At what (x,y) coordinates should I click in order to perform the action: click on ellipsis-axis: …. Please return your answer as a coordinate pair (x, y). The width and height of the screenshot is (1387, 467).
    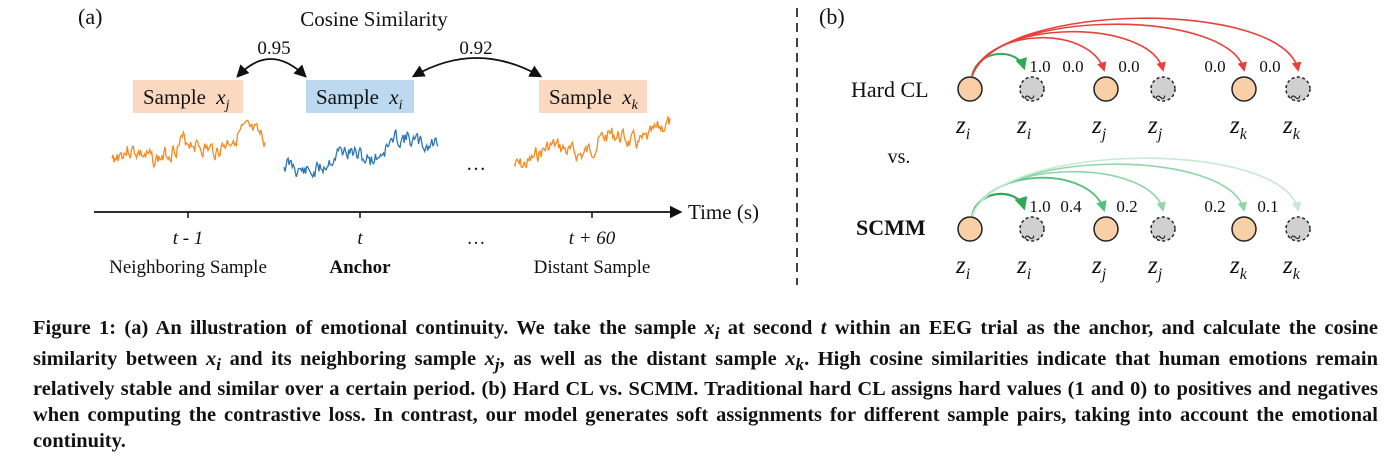
    Looking at the image, I should click on (476, 238).